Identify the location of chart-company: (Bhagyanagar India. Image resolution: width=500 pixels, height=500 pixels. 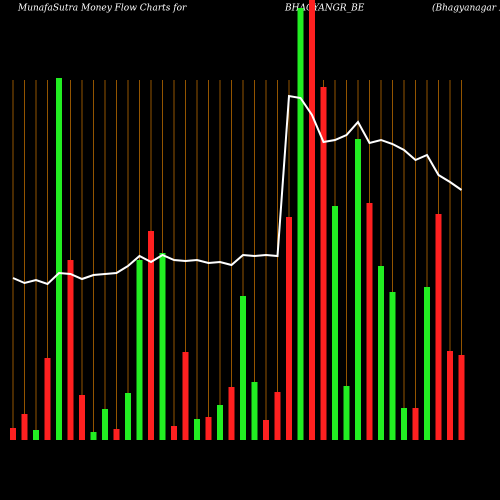
(466, 8).